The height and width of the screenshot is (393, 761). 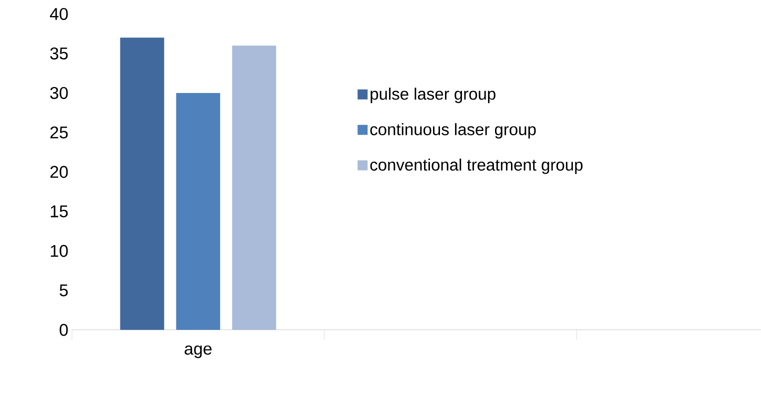 What do you see at coordinates (59, 172) in the screenshot?
I see `y-tick-label: 20` at bounding box center [59, 172].